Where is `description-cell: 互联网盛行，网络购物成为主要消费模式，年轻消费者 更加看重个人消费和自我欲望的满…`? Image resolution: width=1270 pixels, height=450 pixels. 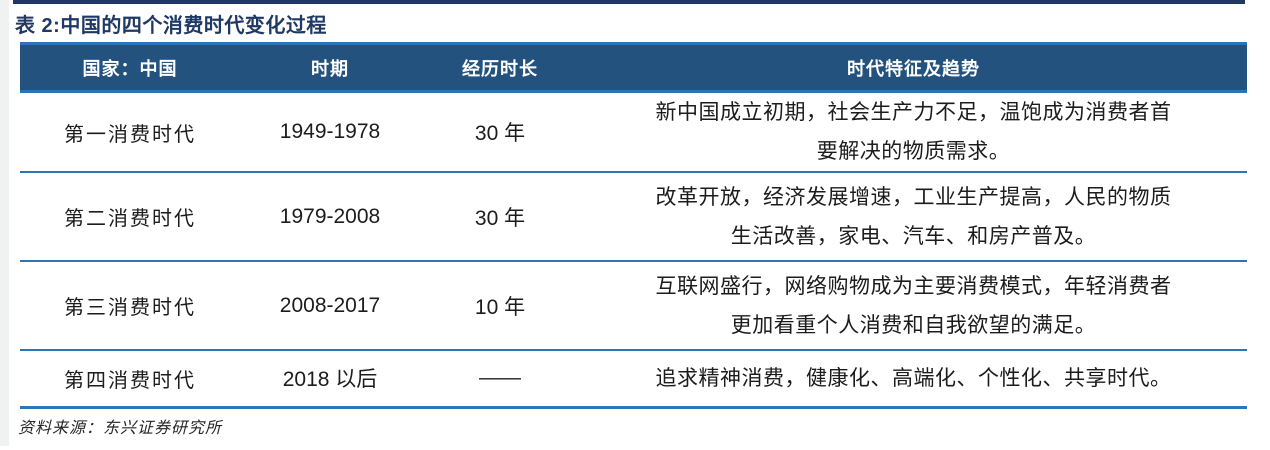
description-cell: 互联网盛行，网络购物成为主要消费模式，年轻消费者 更加看重个人消费和自我欲望的满… is located at coordinates (913, 306).